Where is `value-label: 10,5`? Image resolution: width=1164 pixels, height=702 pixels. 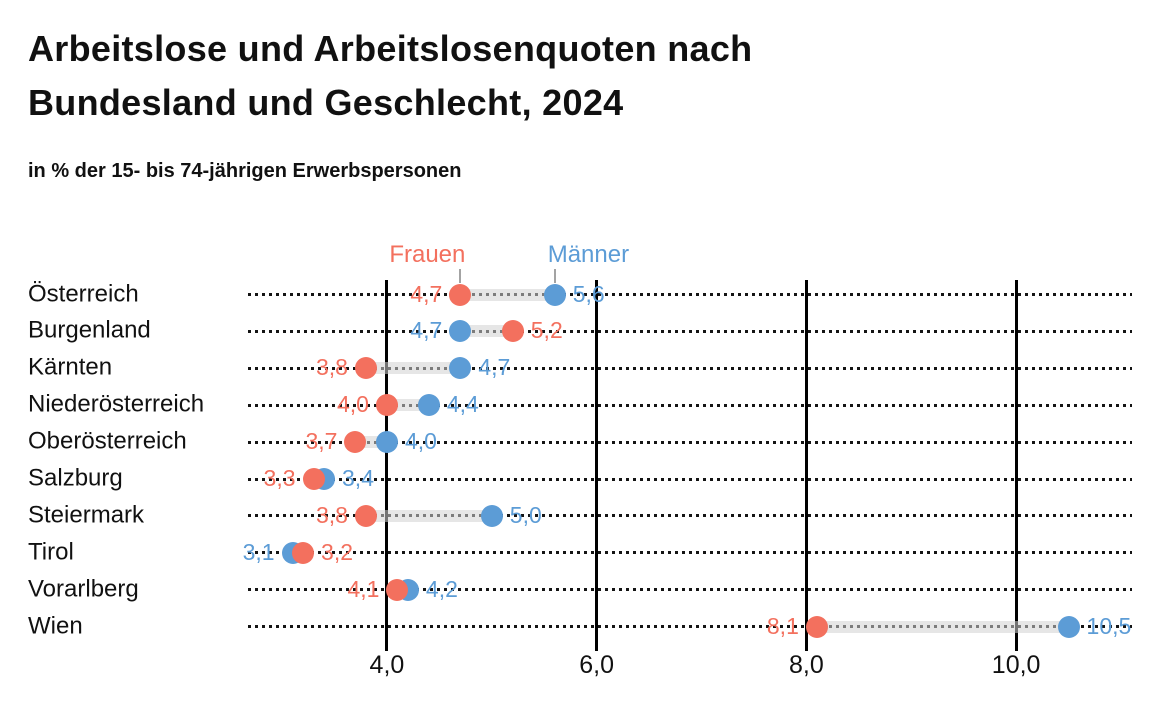 value-label: 10,5 is located at coordinates (1109, 625).